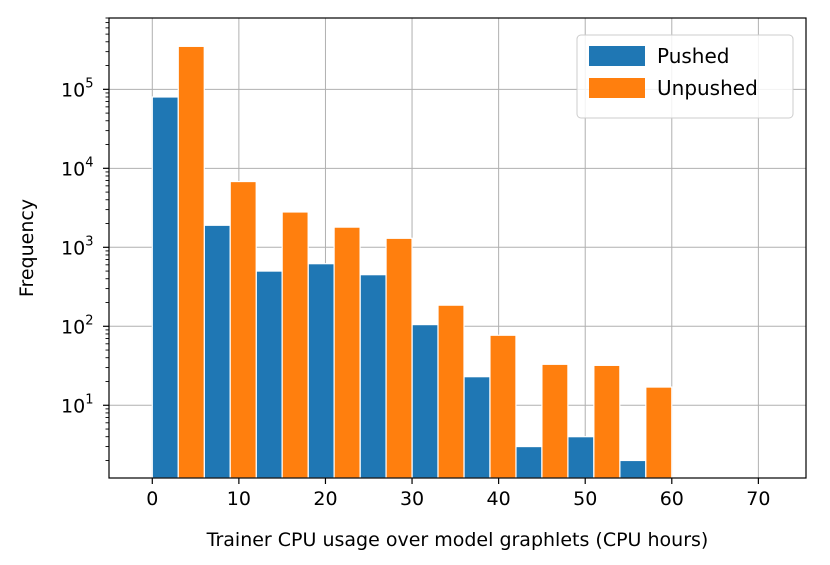  What do you see at coordinates (707, 88) in the screenshot?
I see `legend-label-unpushed: Unpushed` at bounding box center [707, 88].